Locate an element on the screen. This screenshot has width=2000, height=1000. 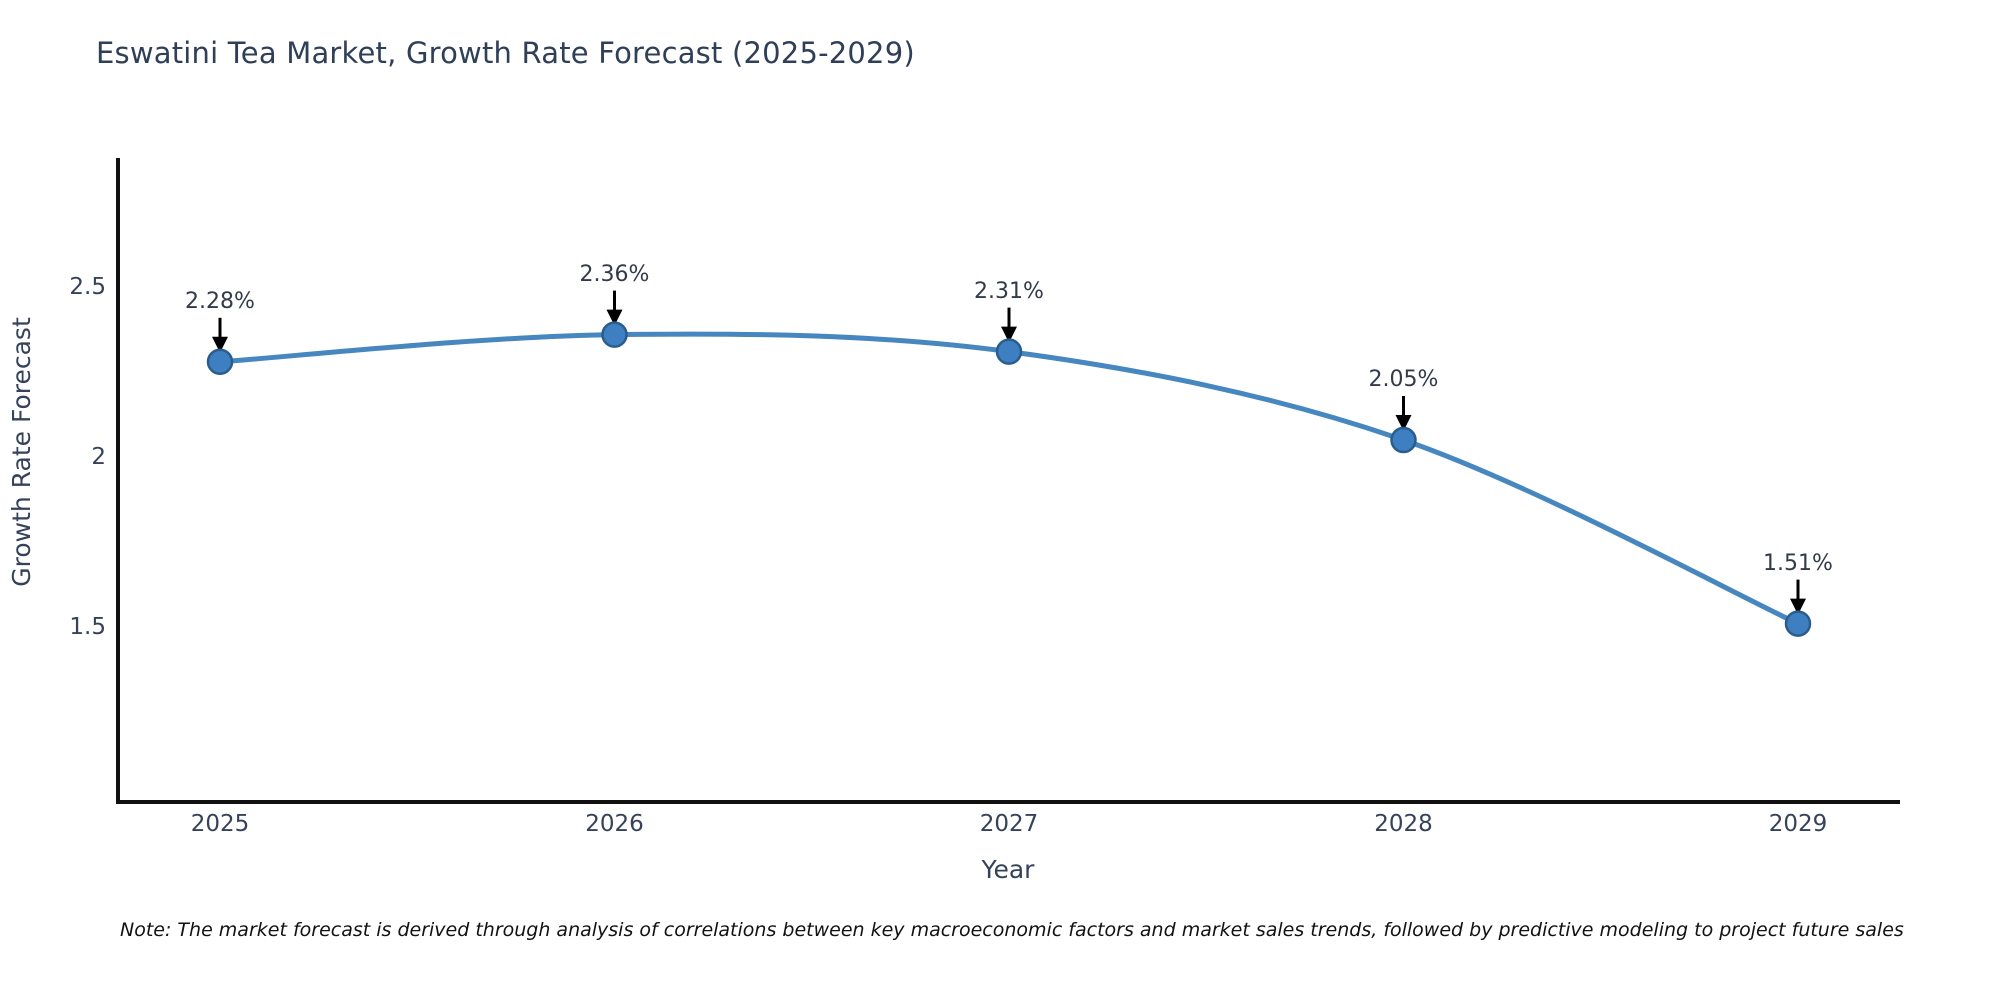
y-tick-label: 2.5 is located at coordinates (87, 287).